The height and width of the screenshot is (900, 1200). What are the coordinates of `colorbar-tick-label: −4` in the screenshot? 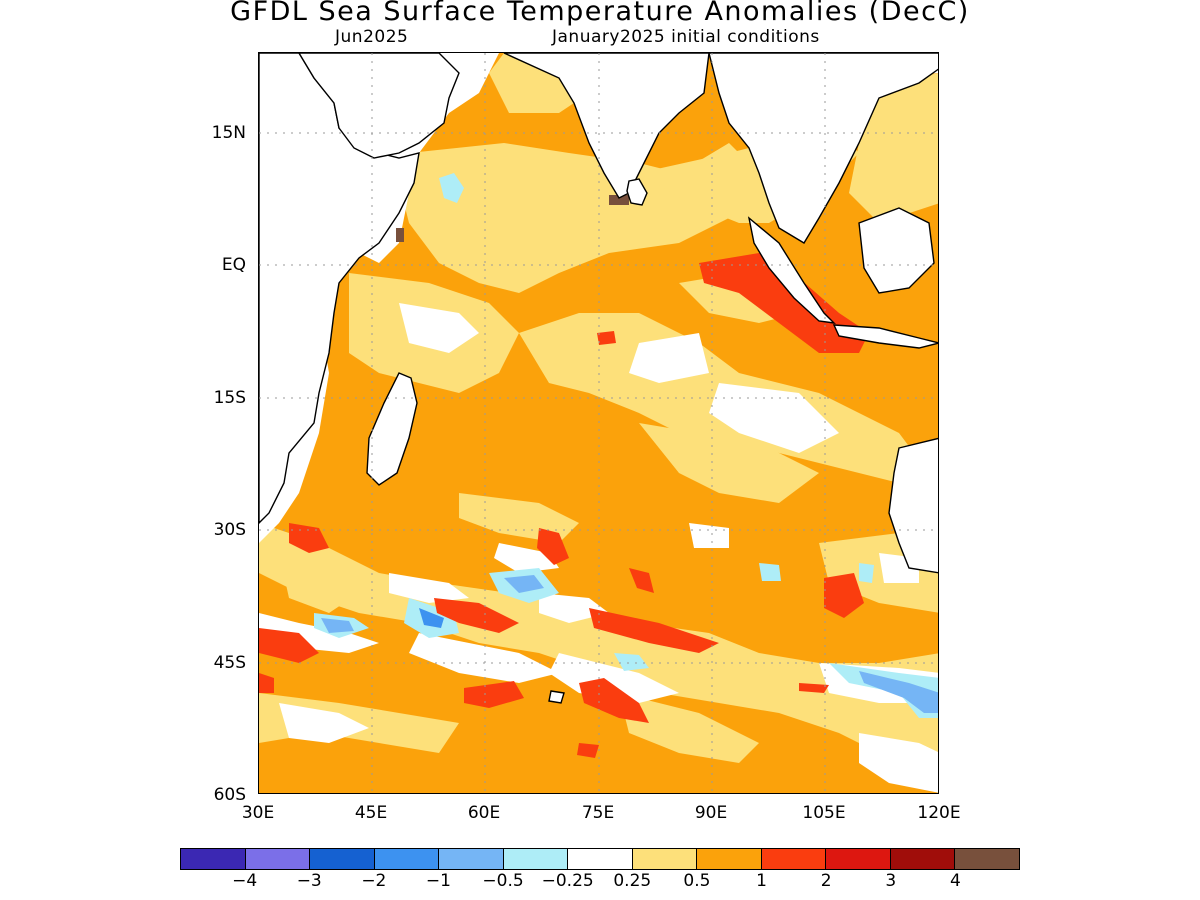 It's located at (245, 881).